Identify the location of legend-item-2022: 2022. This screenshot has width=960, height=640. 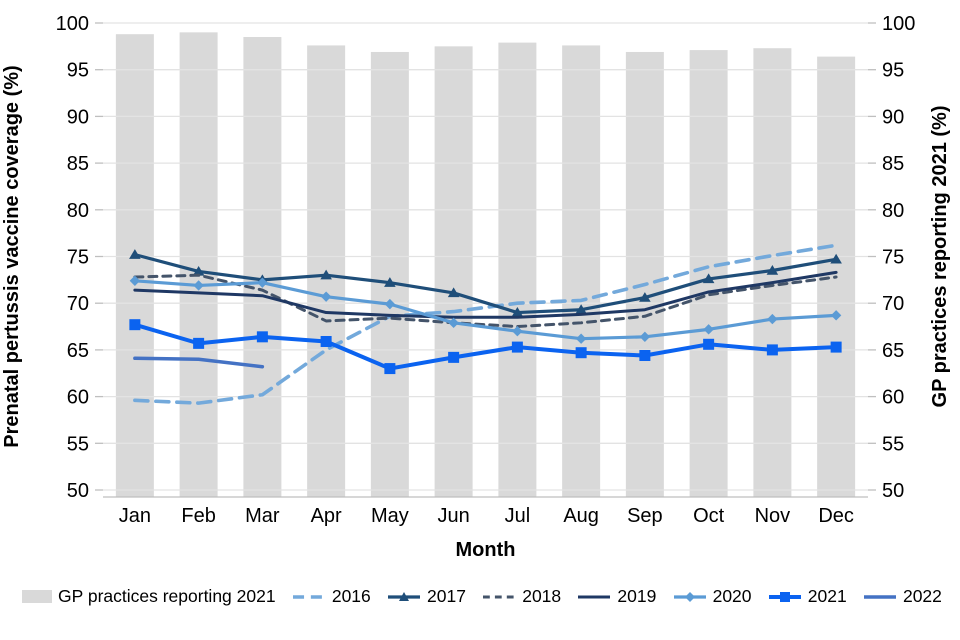
(902, 596).